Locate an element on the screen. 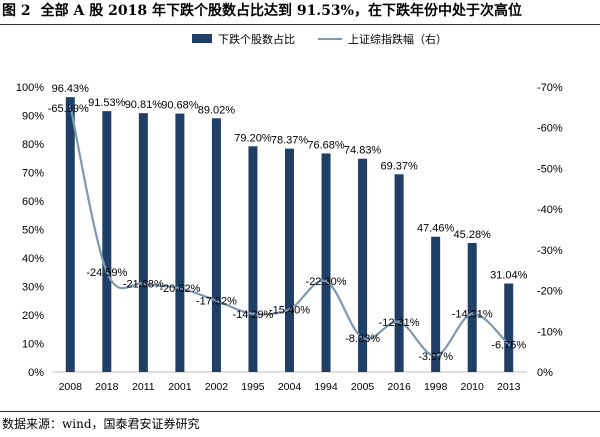 The height and width of the screenshot is (437, 600). line-value-label: -24.59% is located at coordinates (106, 273).